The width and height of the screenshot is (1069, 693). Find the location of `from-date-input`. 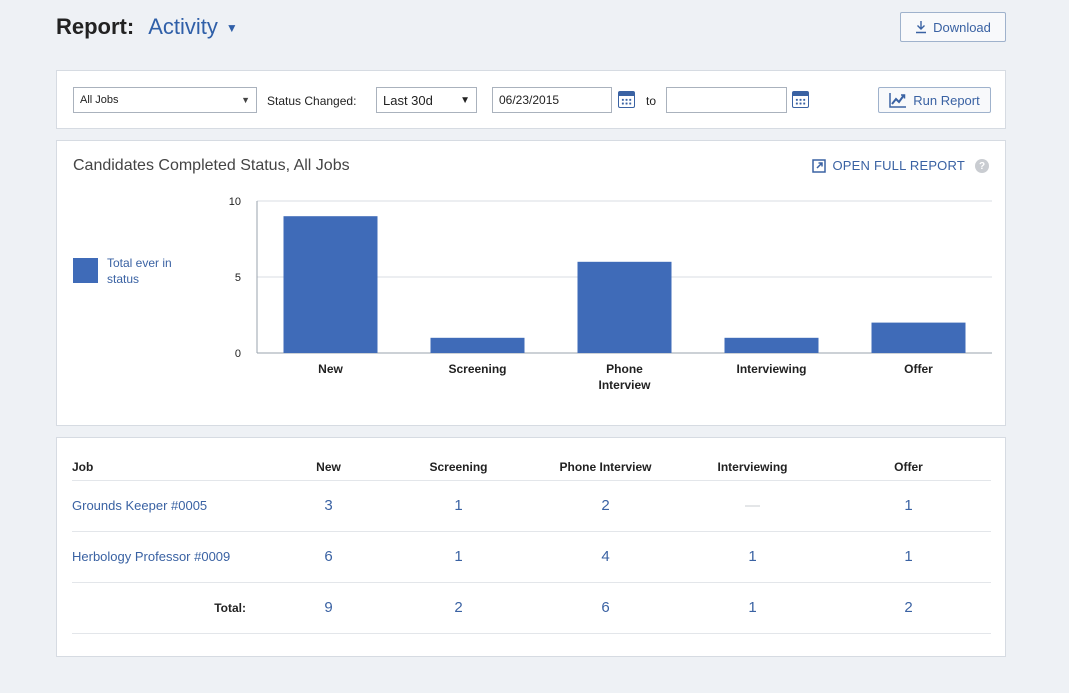

from-date-input is located at coordinates (552, 100).